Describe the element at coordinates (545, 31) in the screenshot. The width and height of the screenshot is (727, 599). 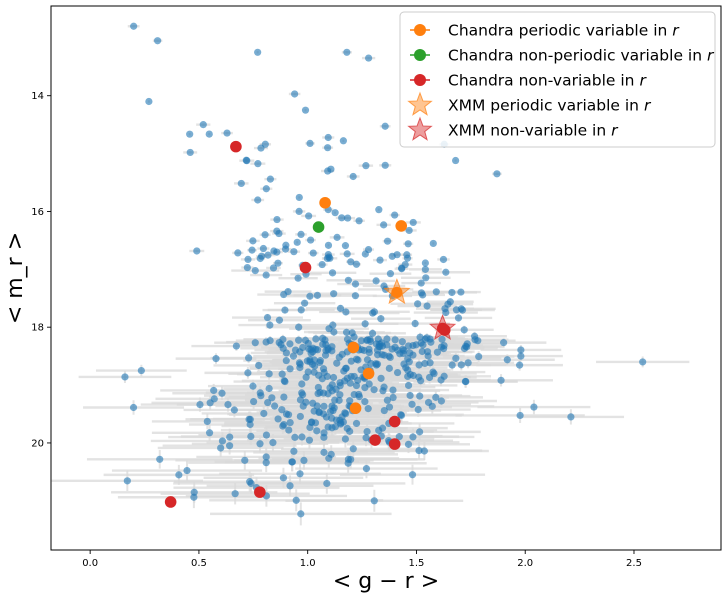
I see `legend-entry: Chandra periodic variable in r` at that location.